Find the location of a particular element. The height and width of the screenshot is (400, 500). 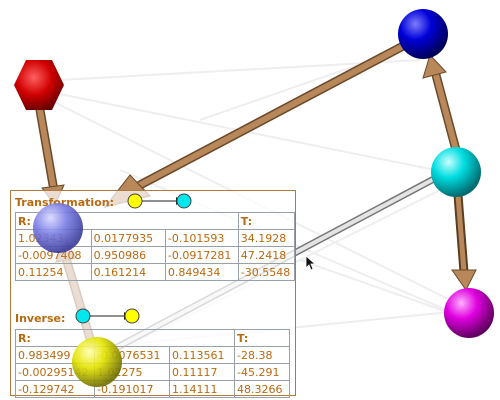

table-row: -0.00295142 1.02275 0.11117 -45.291 is located at coordinates (152, 372).